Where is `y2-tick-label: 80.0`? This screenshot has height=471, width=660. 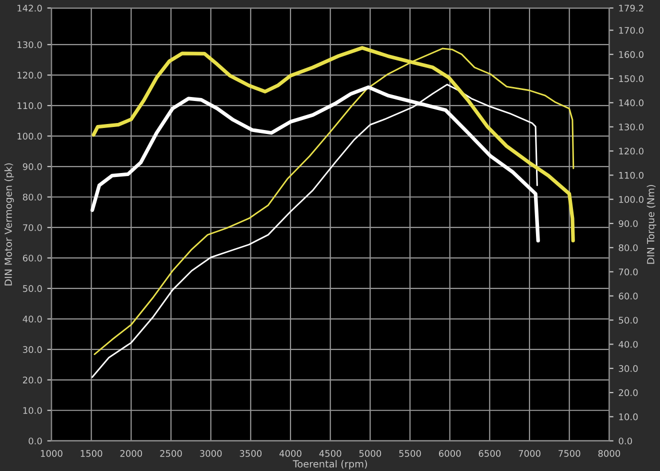 y2-tick-label: 80.0 is located at coordinates (628, 248).